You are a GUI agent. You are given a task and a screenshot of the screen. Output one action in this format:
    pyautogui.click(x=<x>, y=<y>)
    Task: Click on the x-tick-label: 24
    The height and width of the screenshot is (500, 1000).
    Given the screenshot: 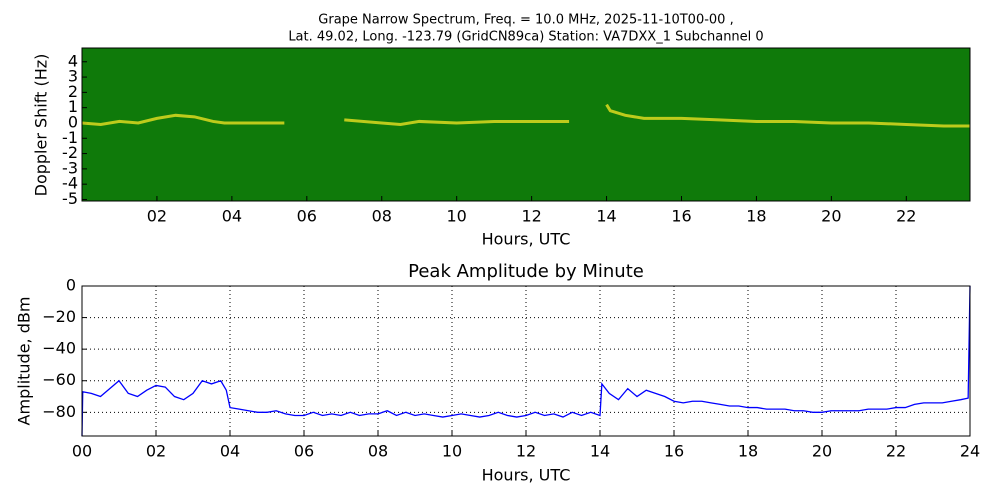 What is the action you would take?
    pyautogui.click(x=970, y=451)
    